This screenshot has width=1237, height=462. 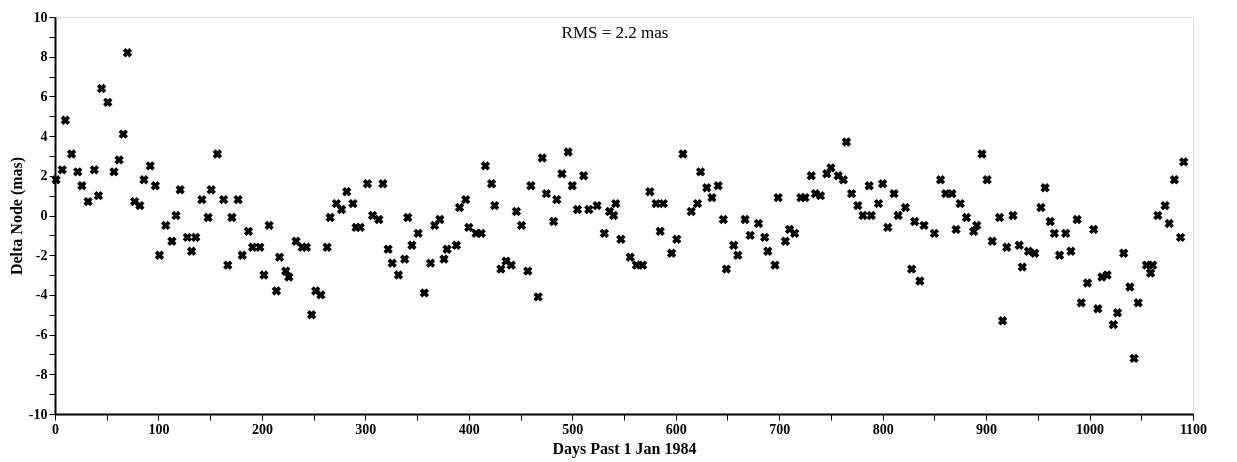 I want to click on y-tick-label: -4, so click(x=41, y=295).